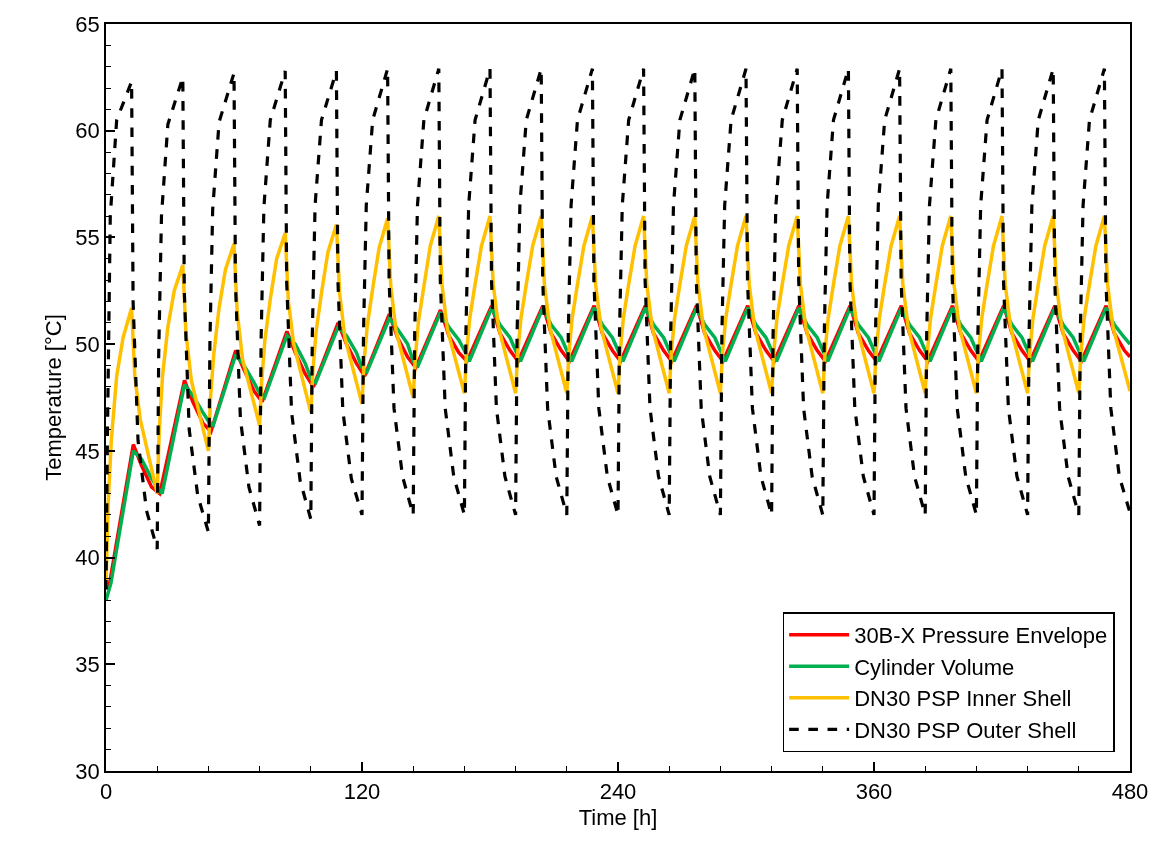 The image size is (1161, 864). Describe the element at coordinates (53, 397) in the screenshot. I see `y-axis-title: Temperature [°C]` at that location.